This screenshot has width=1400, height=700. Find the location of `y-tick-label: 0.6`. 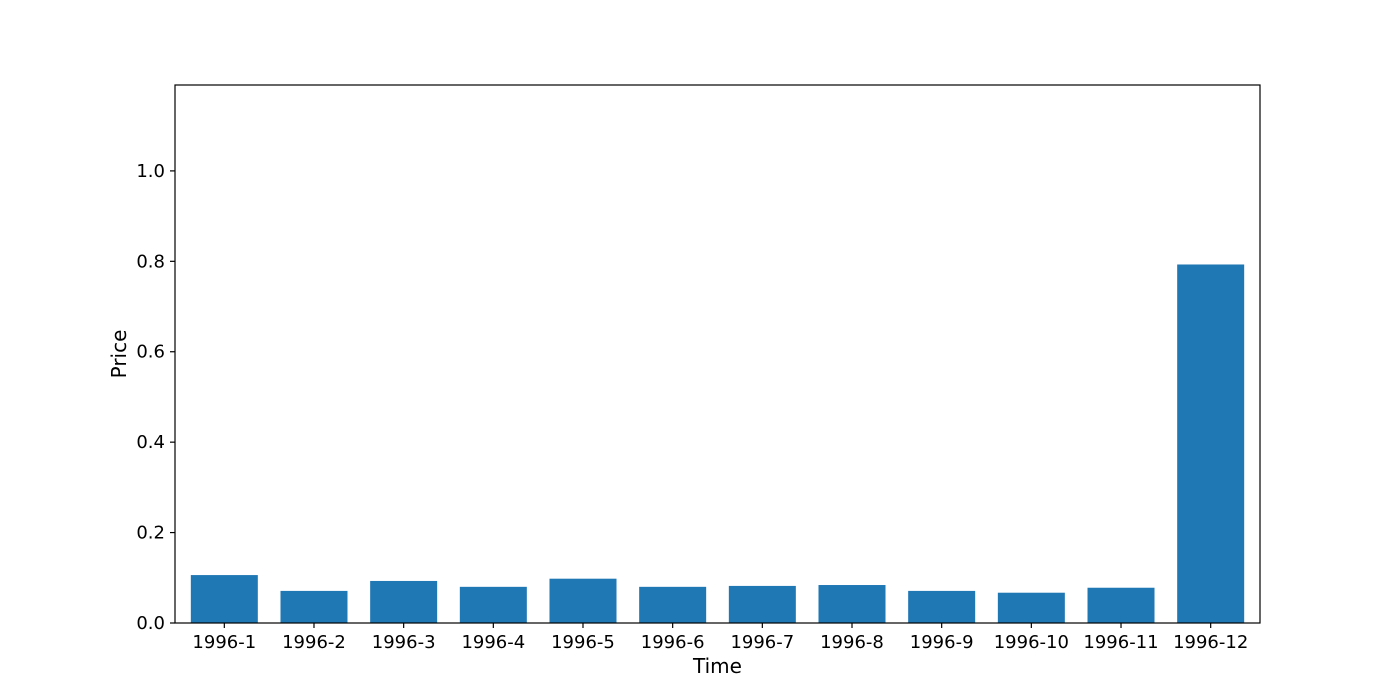

y-tick-label: 0.6 is located at coordinates (150, 352).